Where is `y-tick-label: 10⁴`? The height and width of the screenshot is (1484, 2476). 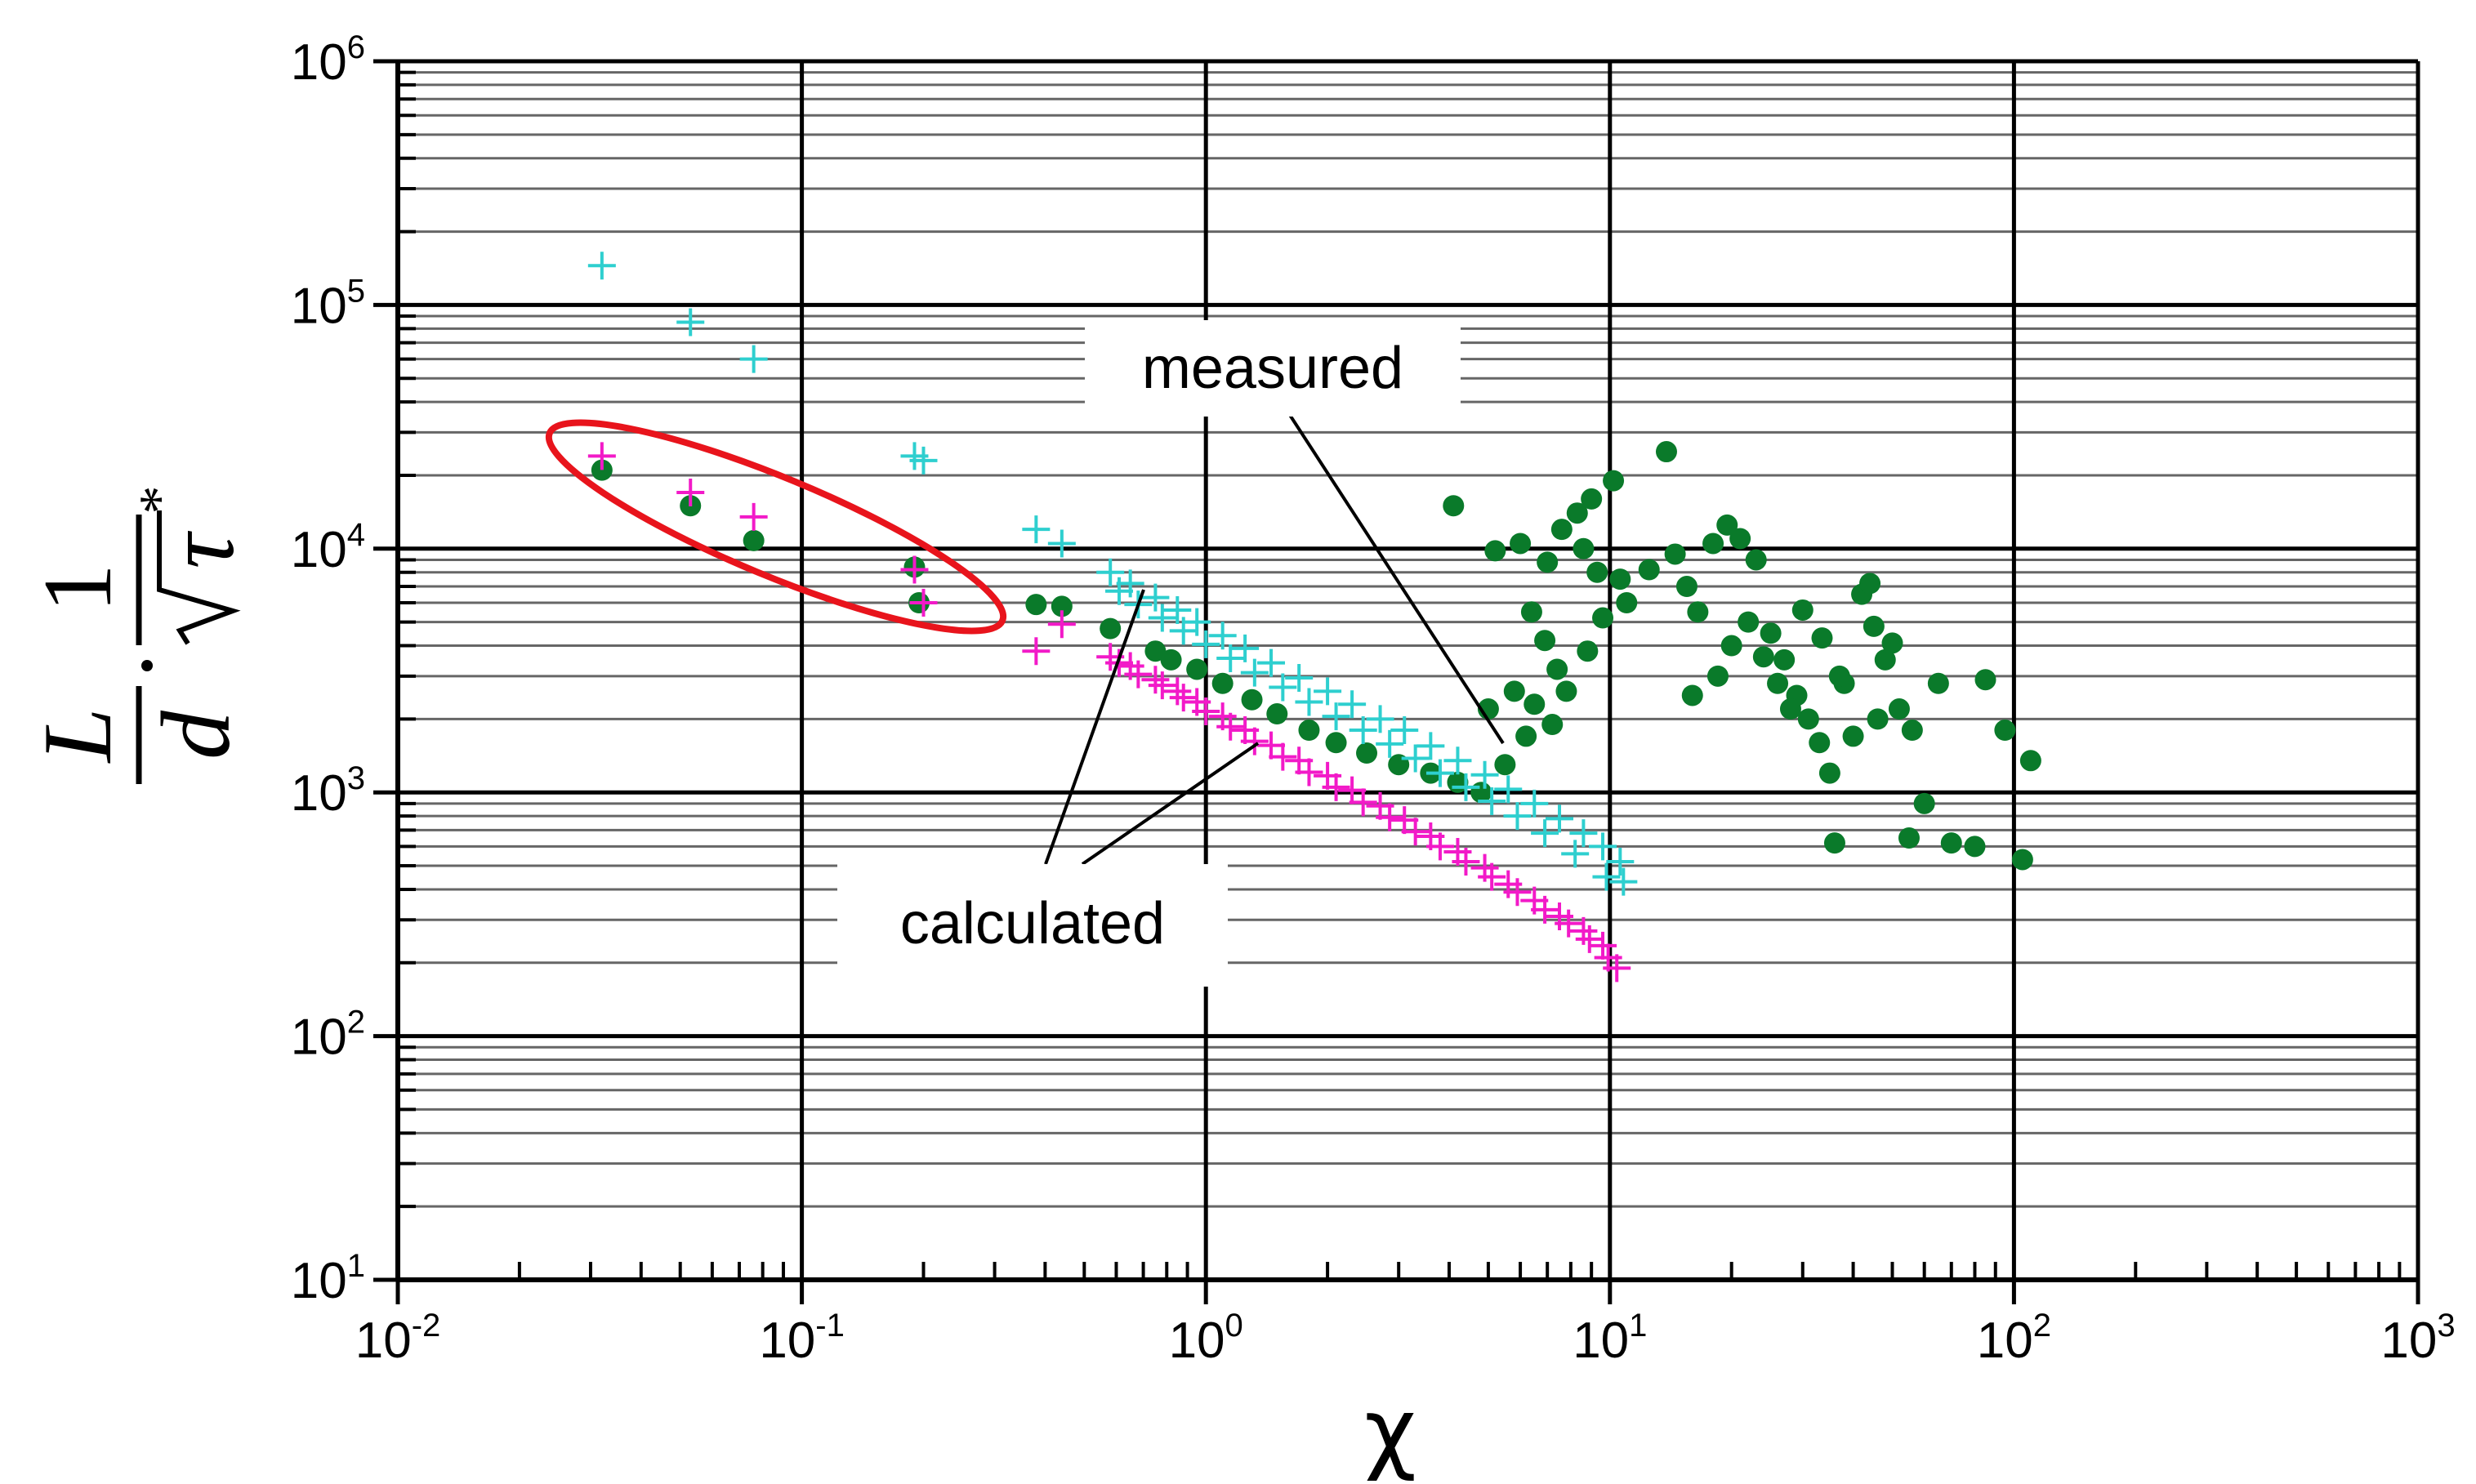
y-tick-label: 10⁴ is located at coordinates (328, 547).